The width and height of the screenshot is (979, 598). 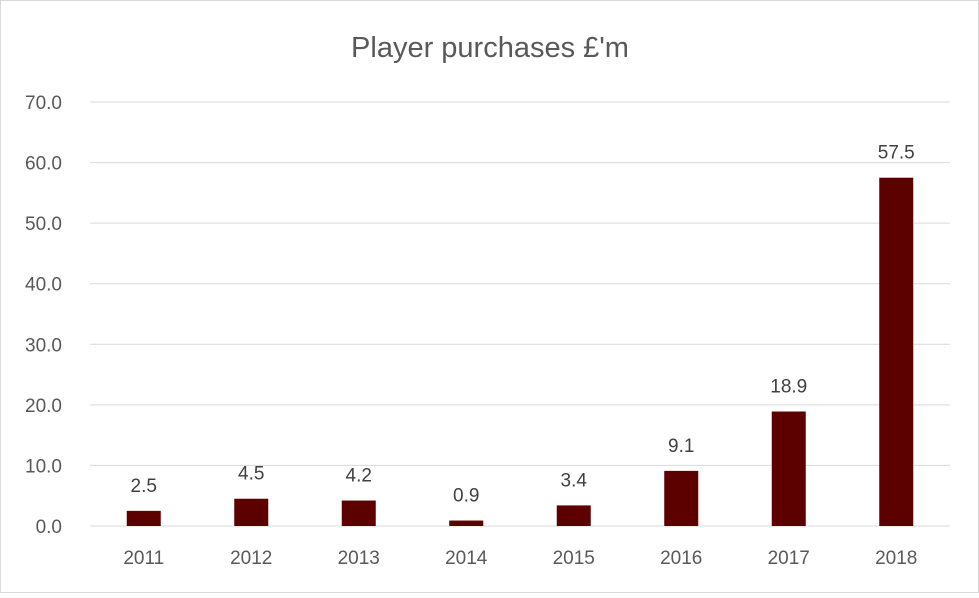 I want to click on bar-2015, so click(x=573, y=515).